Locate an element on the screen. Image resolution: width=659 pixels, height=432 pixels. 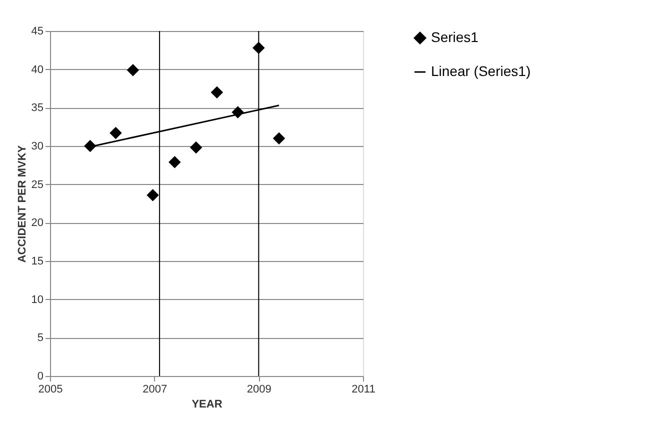
x-axis-title: YEAR is located at coordinates (207, 404).